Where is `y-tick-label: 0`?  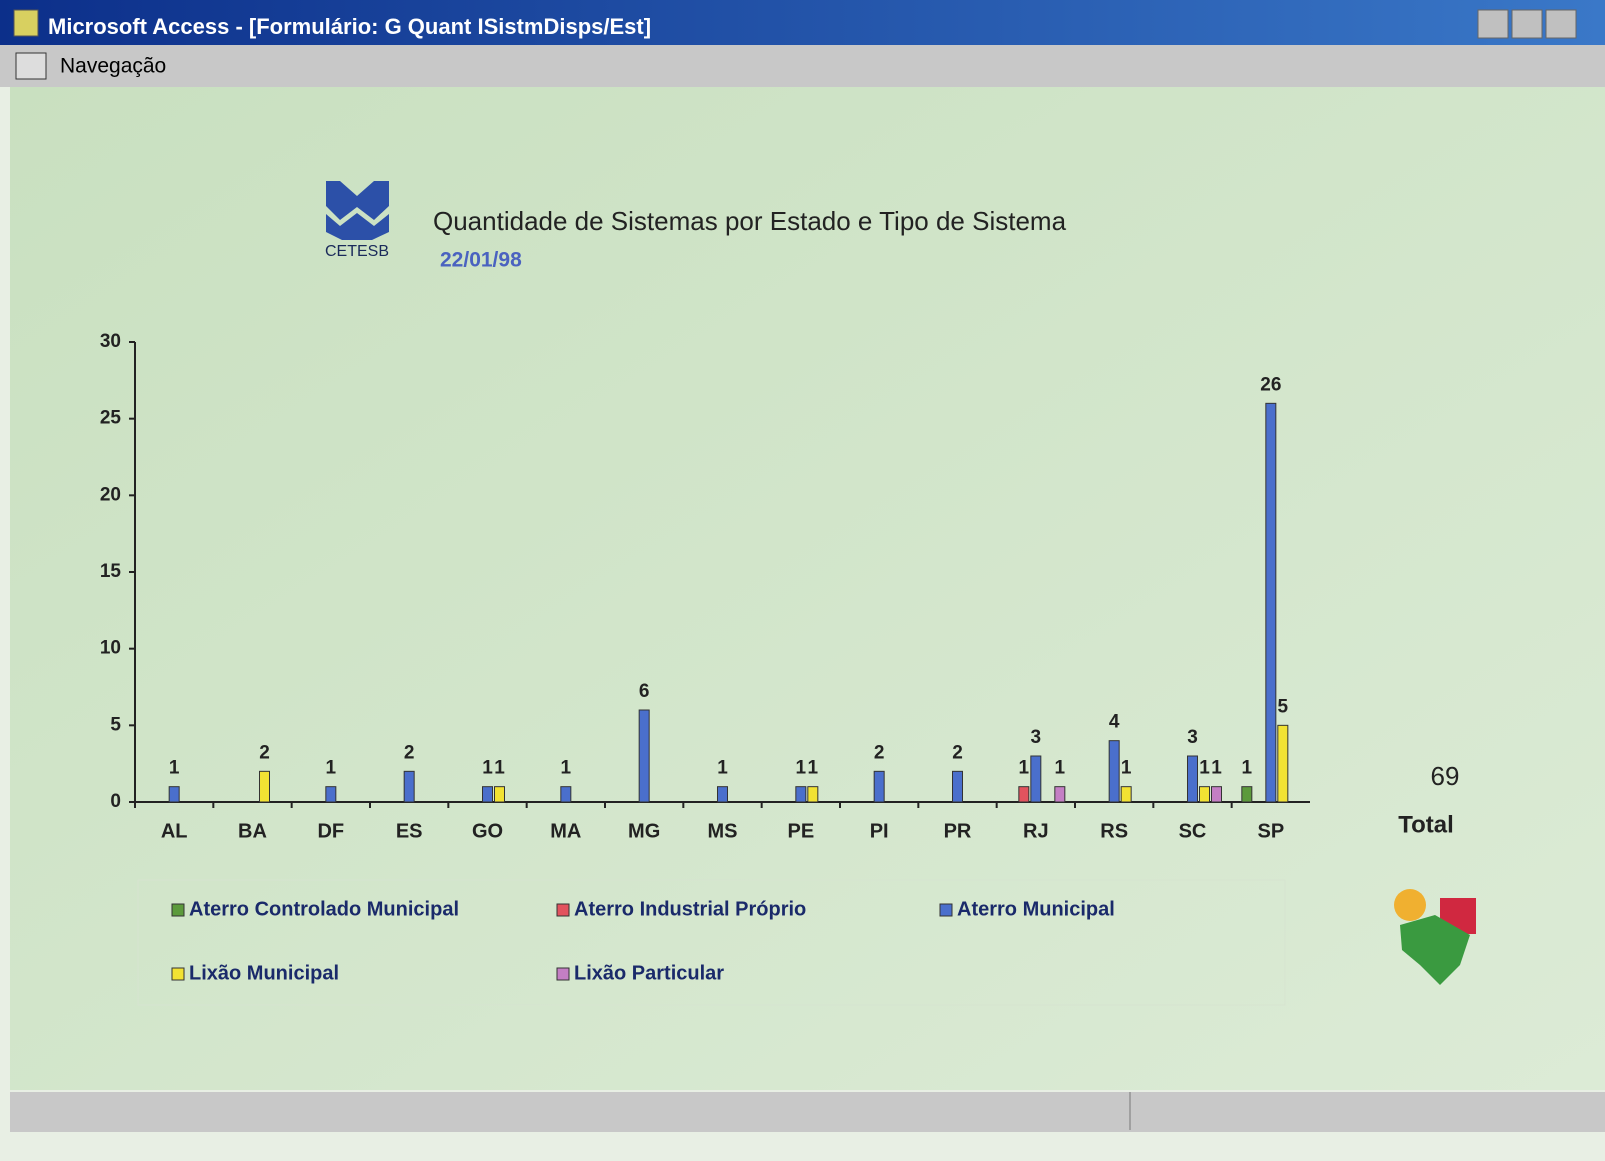 y-tick-label: 0 is located at coordinates (115, 801).